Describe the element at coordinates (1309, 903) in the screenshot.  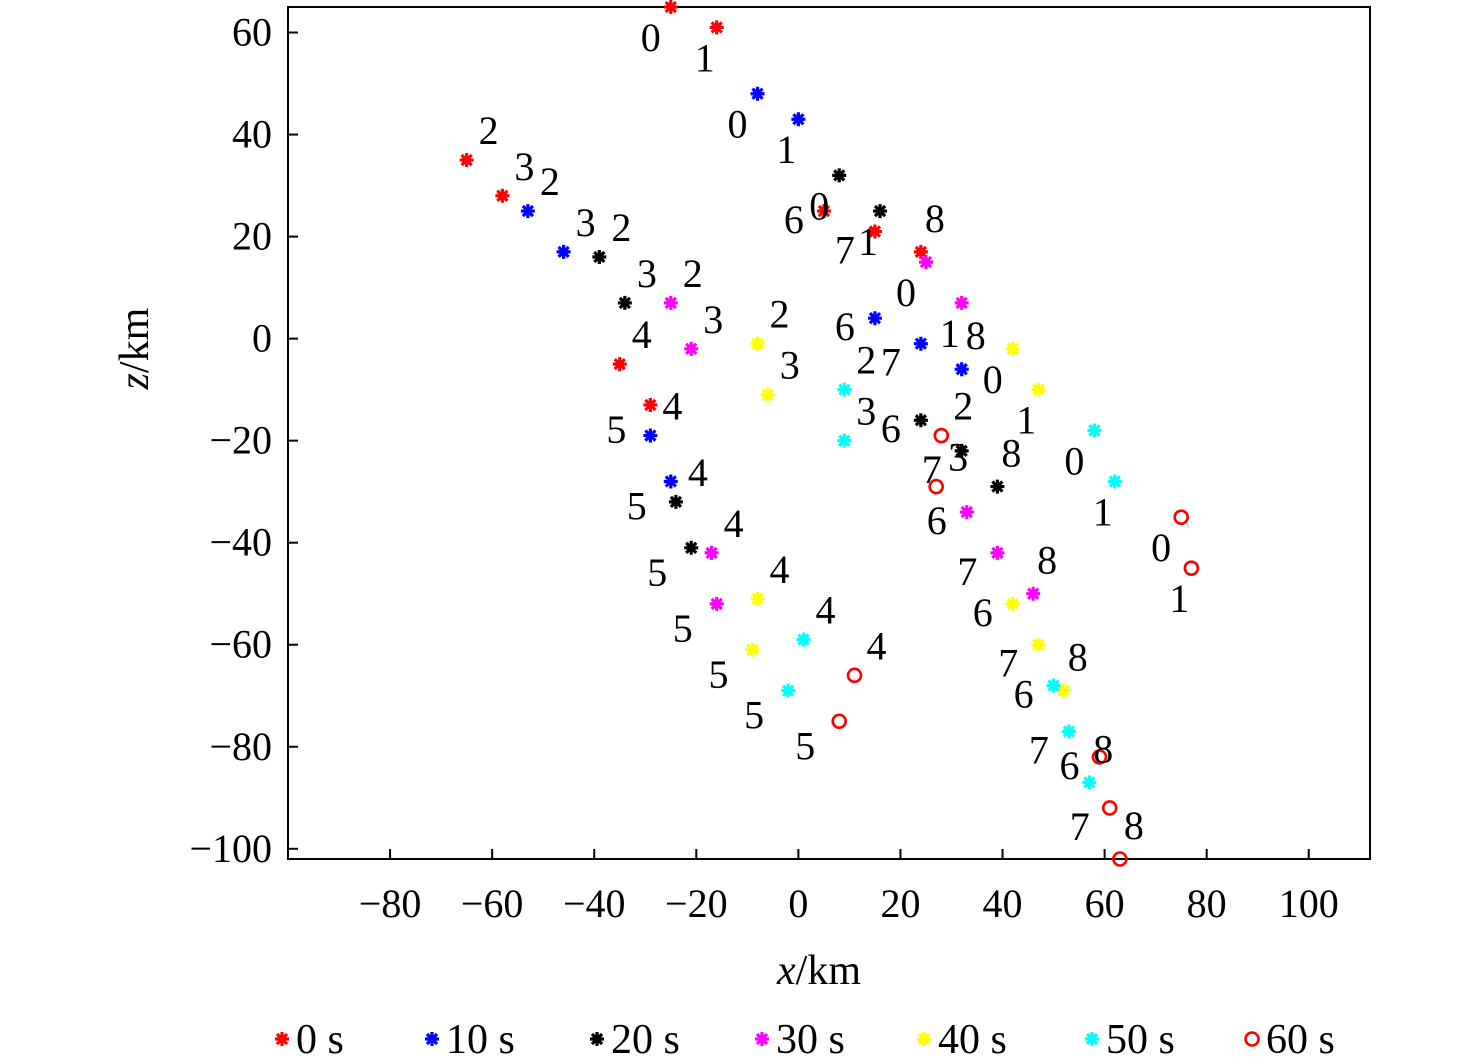
I see `x-tick-label: 100` at that location.